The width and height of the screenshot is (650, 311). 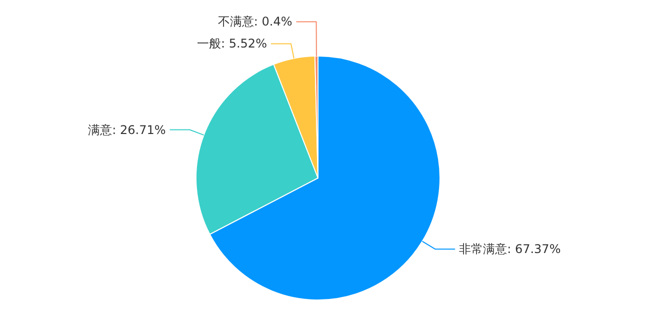 I want to click on slice-label: 满意: 26.71%, so click(x=127, y=129).